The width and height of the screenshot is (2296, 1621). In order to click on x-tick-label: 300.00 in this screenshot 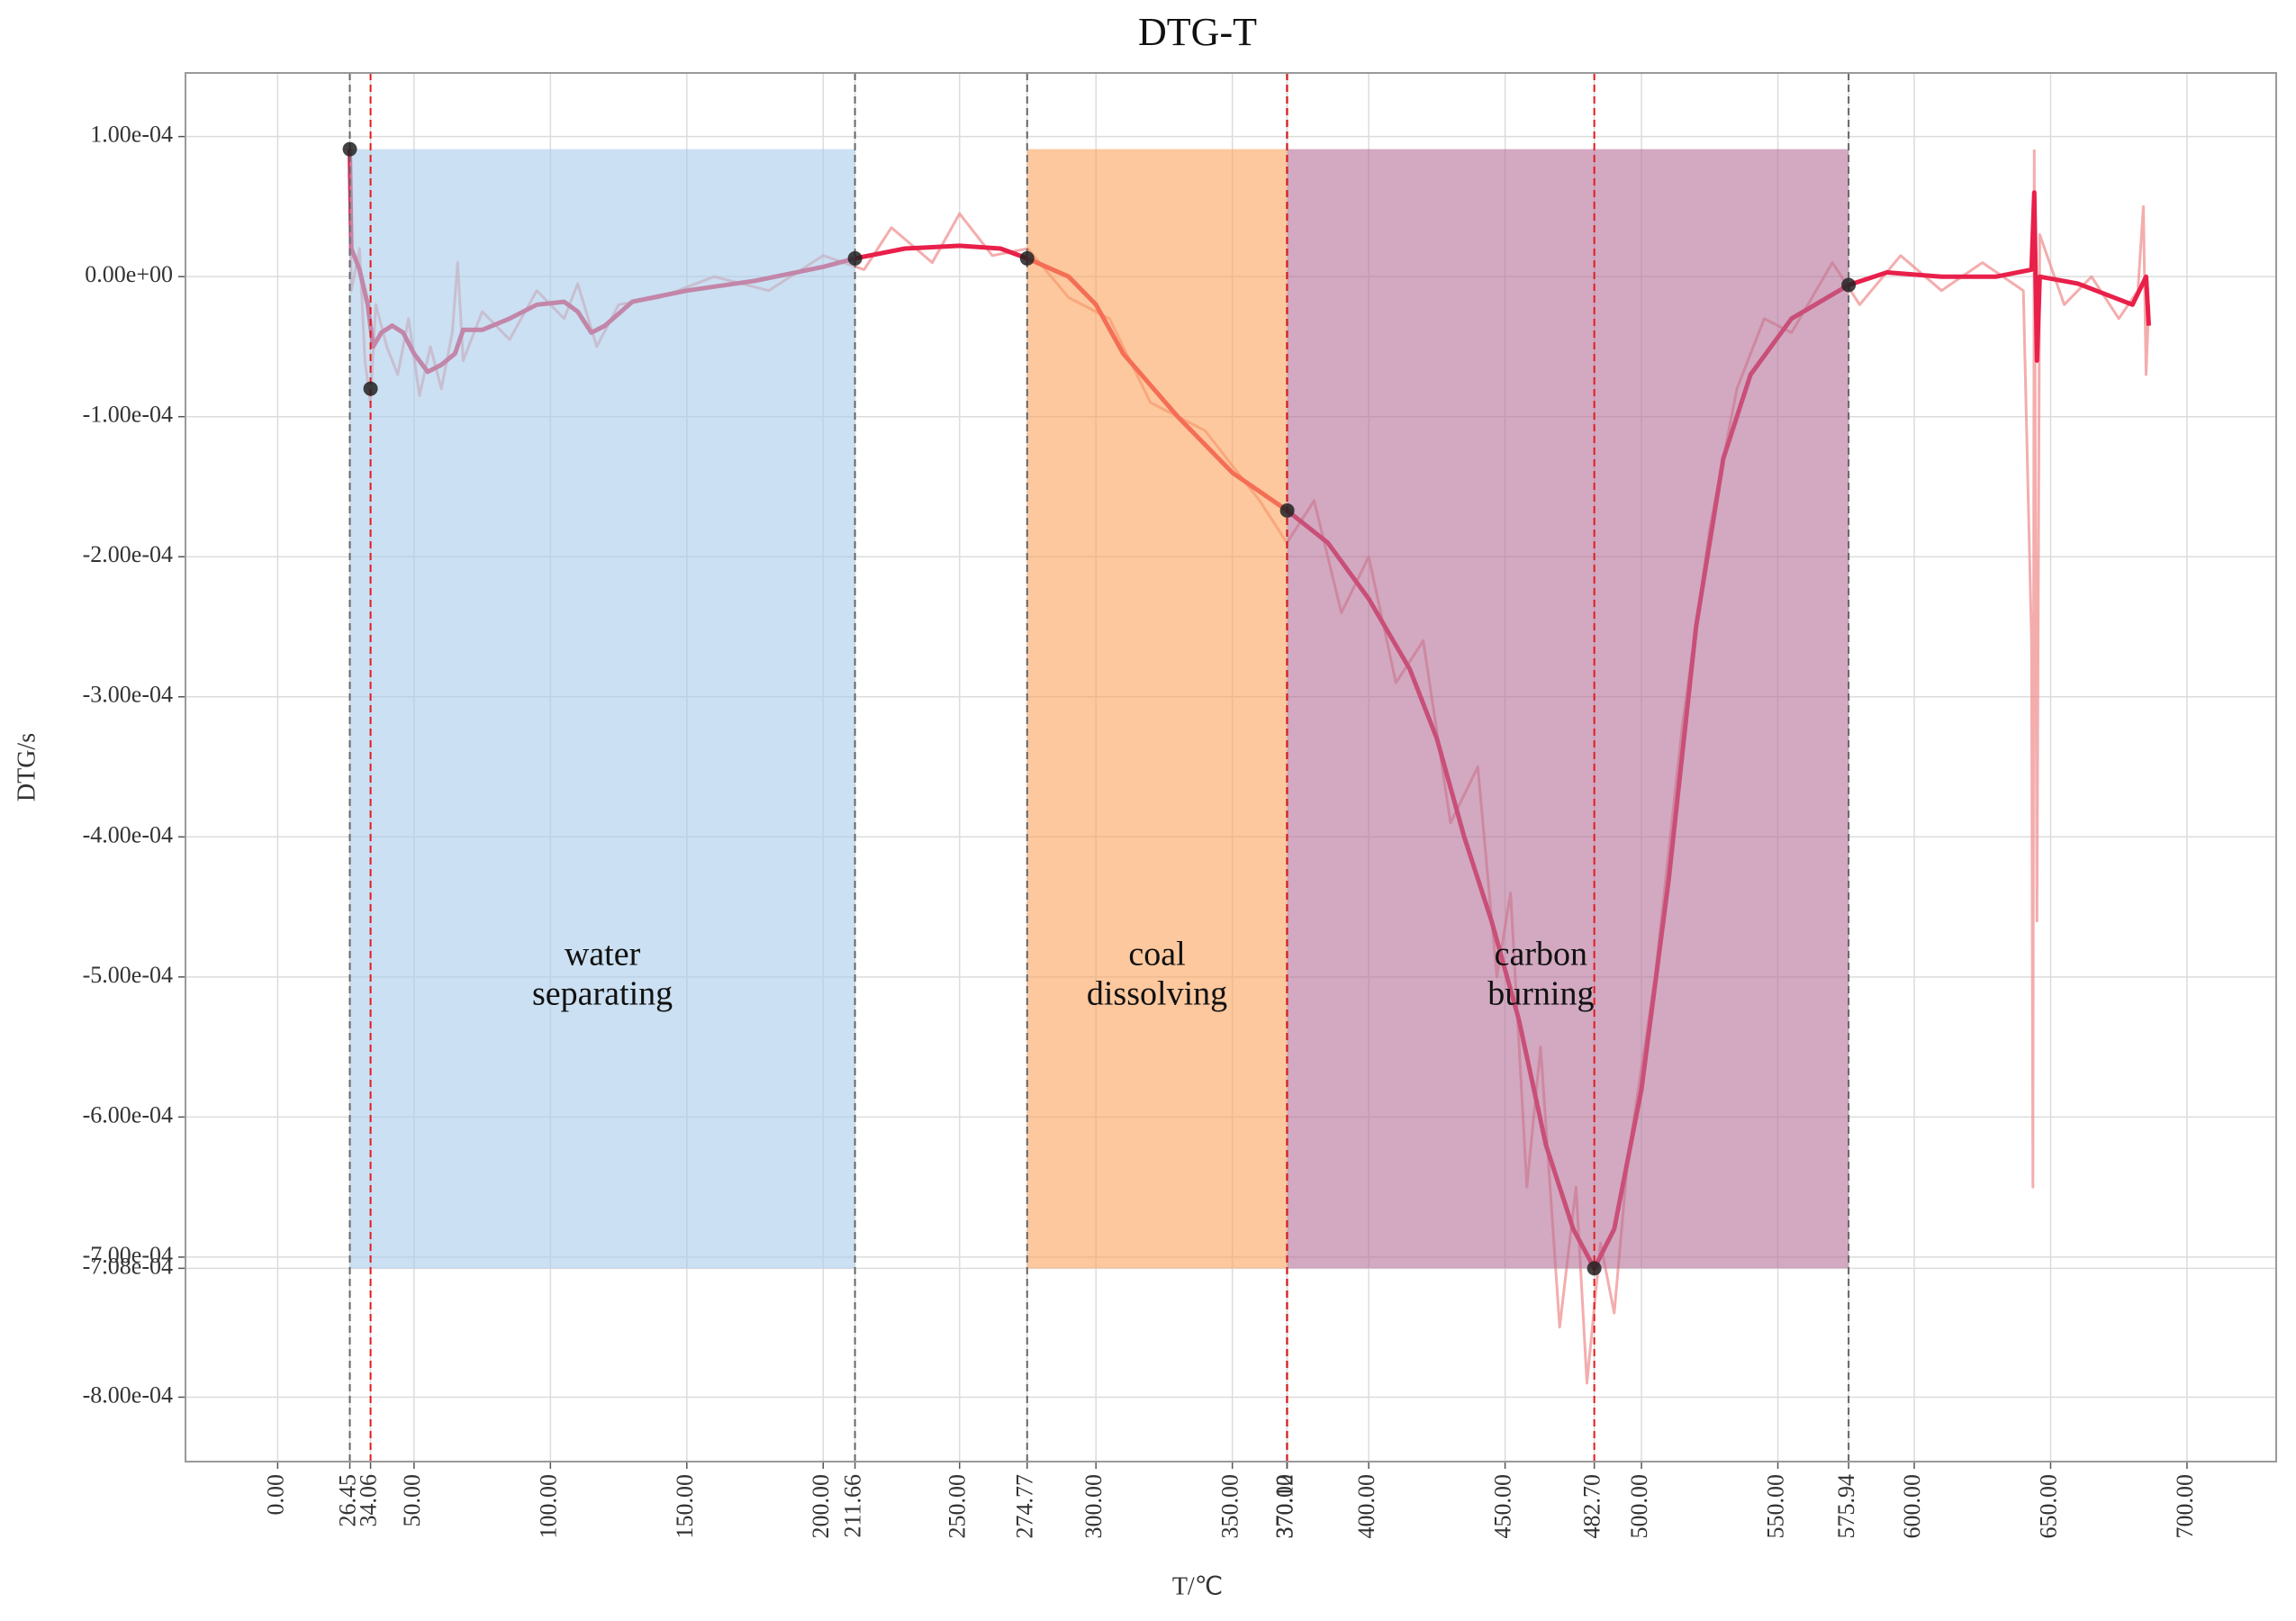, I will do `click(1093, 1506)`.